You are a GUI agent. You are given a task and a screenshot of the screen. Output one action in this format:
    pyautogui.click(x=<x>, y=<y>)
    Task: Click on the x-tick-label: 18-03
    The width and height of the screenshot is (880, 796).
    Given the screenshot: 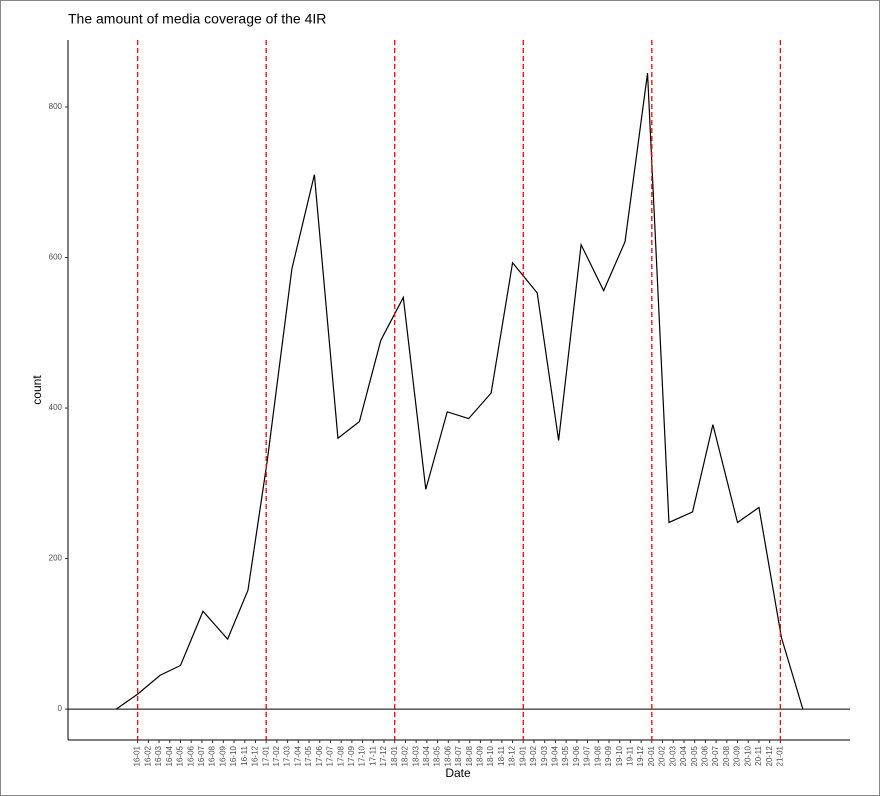 What is the action you would take?
    pyautogui.click(x=415, y=755)
    